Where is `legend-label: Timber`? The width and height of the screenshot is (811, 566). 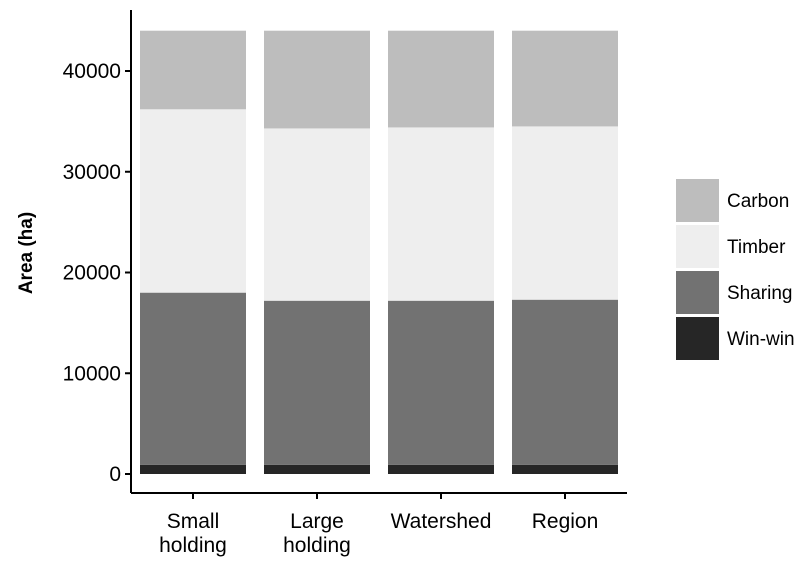 legend-label: Timber is located at coordinates (756, 247).